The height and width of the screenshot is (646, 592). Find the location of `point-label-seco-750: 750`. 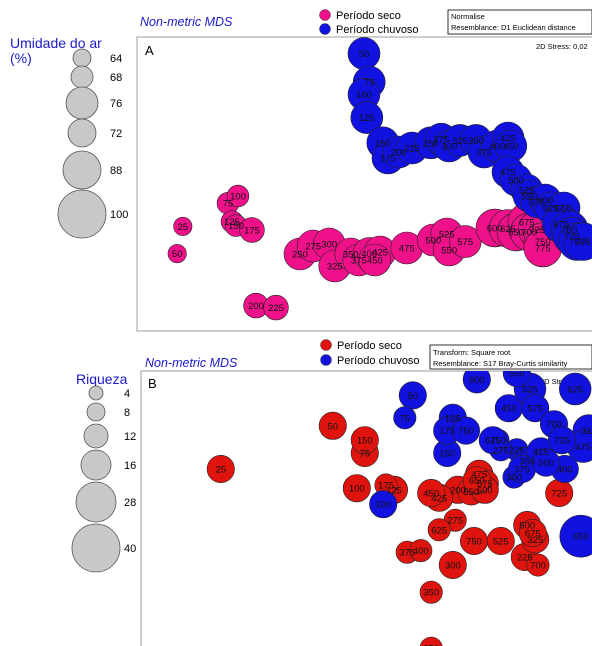

point-label-seco-750: 750 is located at coordinates (474, 542).